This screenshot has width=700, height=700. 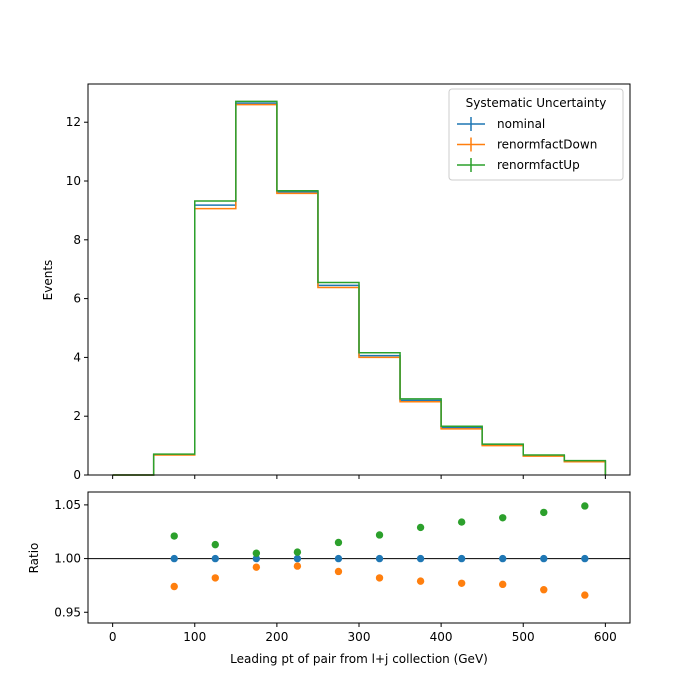 I want to click on ratio-y-axis-label: Ratio, so click(x=34, y=558).